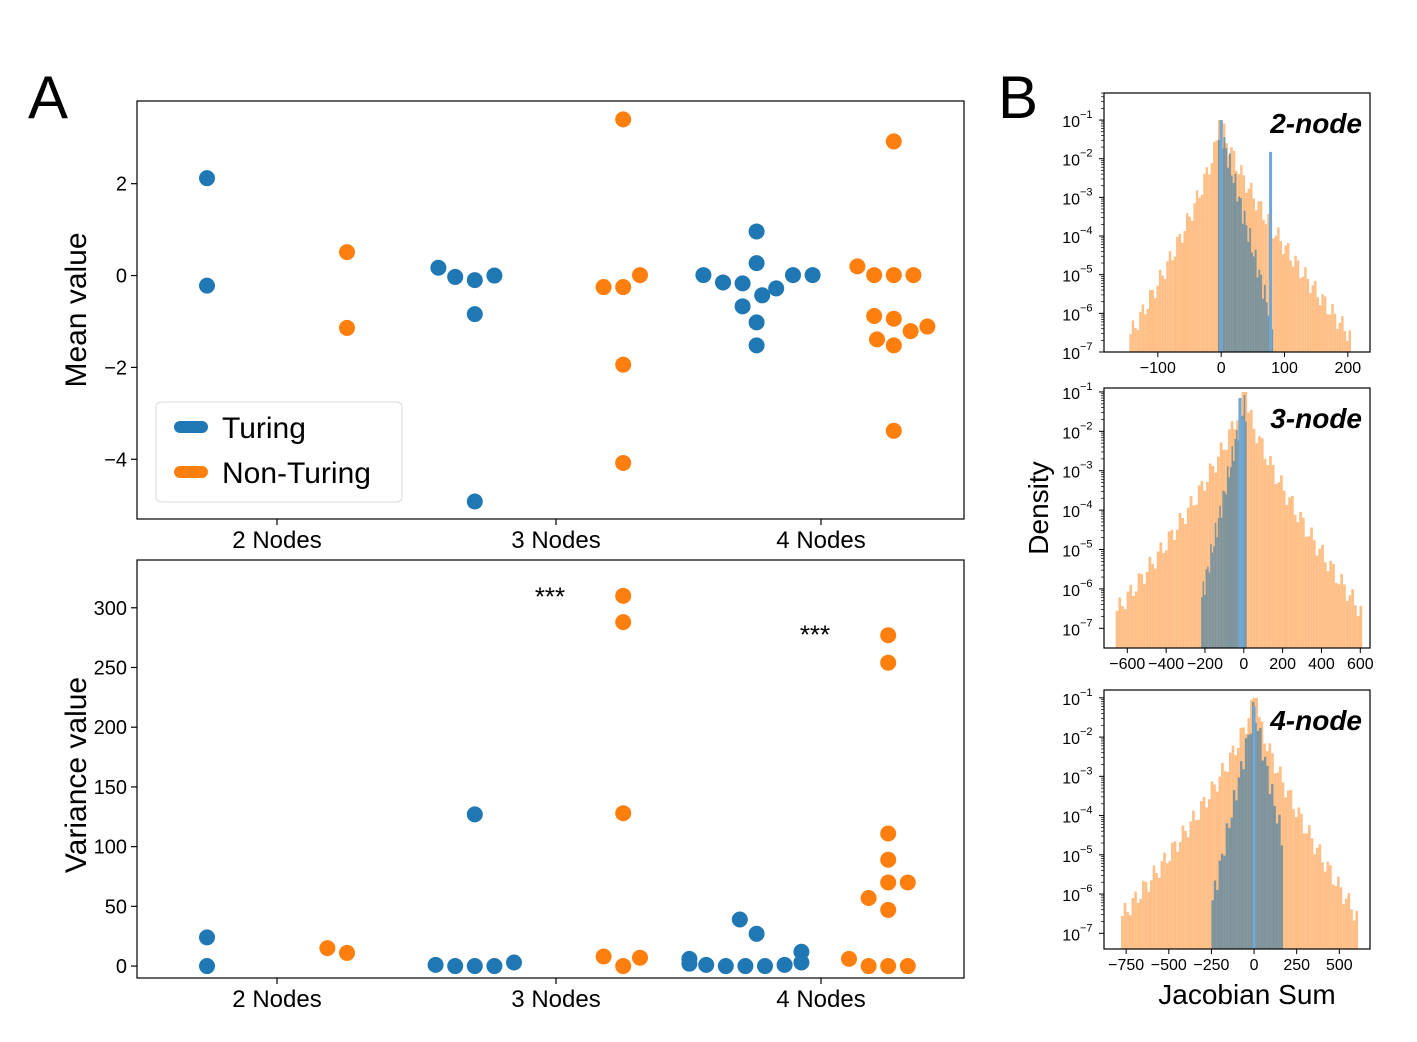 The height and width of the screenshot is (1042, 1417). What do you see at coordinates (555, 540) in the screenshot?
I see `x-tick-label: 3 Nodes` at bounding box center [555, 540].